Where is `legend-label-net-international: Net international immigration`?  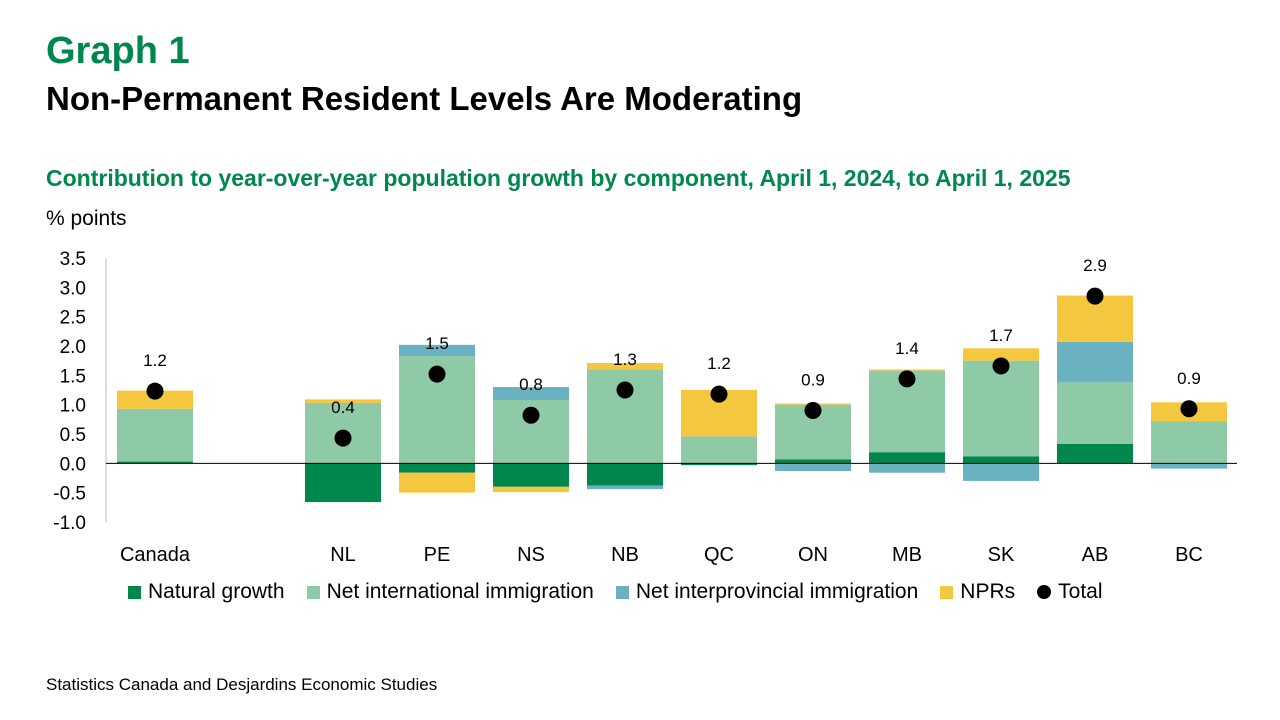 legend-label-net-international: Net international immigration is located at coordinates (460, 591).